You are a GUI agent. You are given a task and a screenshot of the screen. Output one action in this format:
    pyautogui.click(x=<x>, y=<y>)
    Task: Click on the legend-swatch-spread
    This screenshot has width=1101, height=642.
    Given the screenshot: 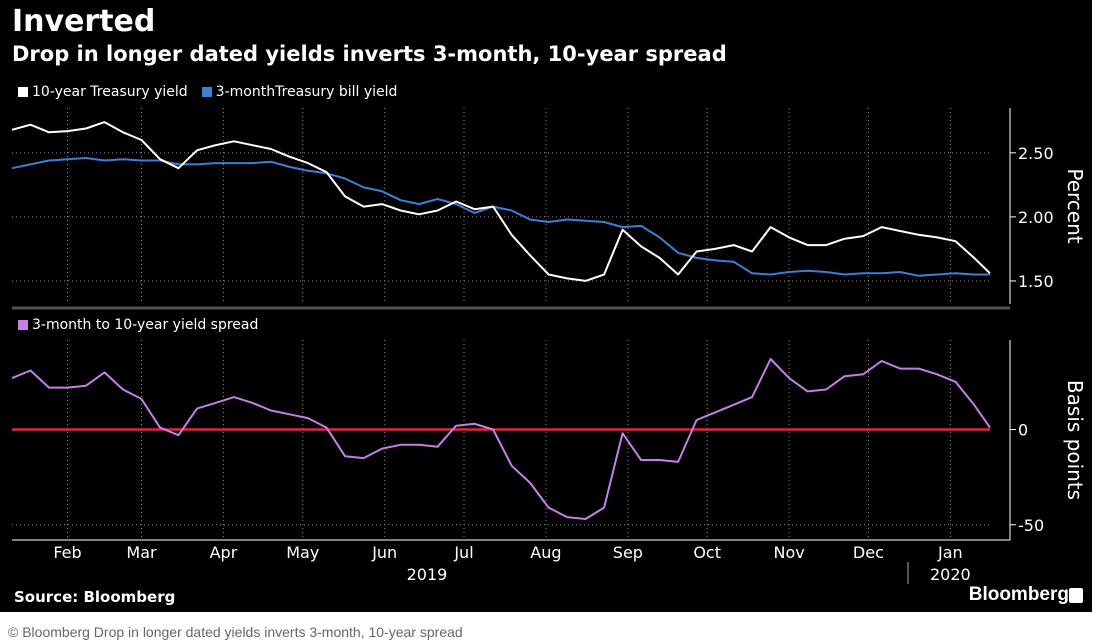 What is the action you would take?
    pyautogui.click(x=23, y=325)
    